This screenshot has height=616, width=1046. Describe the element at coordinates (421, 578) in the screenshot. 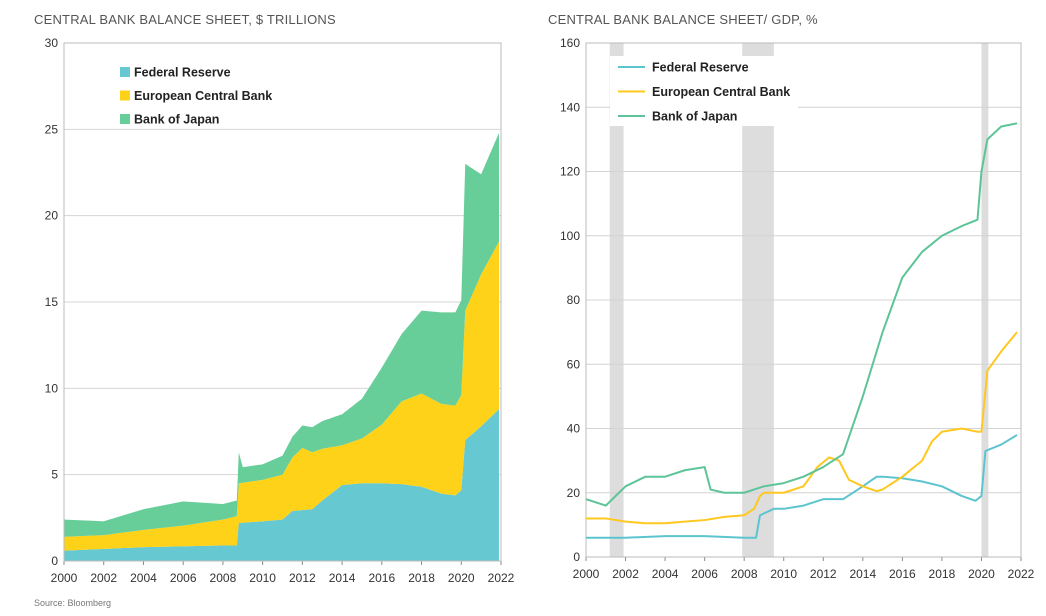

I see `left-x-tick-label: 2018` at that location.